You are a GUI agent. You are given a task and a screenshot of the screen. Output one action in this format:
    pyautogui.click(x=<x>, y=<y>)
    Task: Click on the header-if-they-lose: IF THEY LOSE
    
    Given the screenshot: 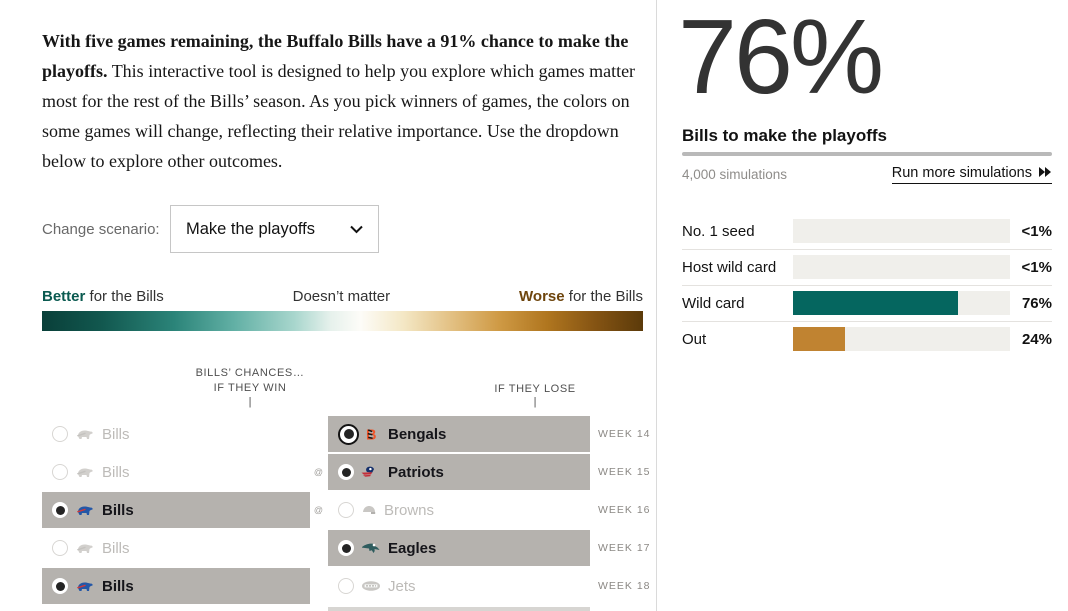 What is the action you would take?
    pyautogui.click(x=535, y=389)
    